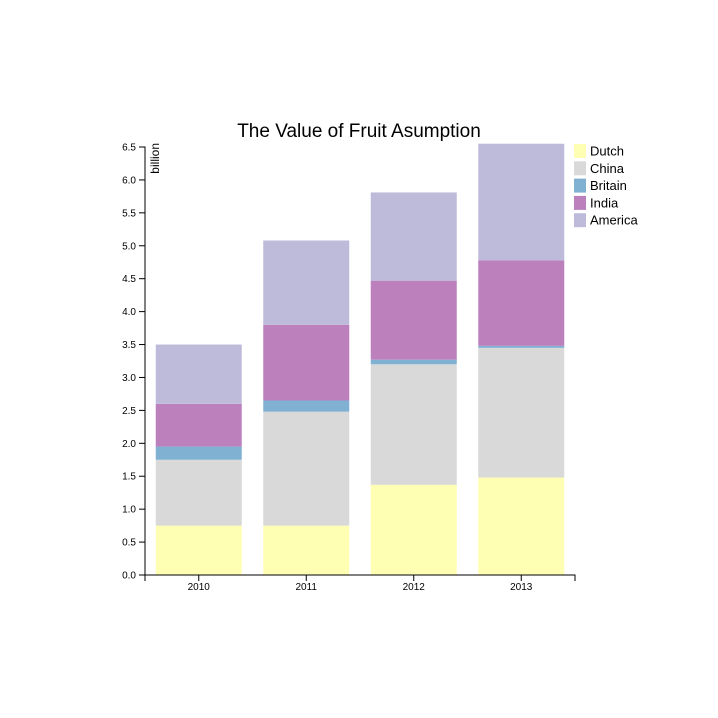 This screenshot has width=718, height=718. Describe the element at coordinates (413, 236) in the screenshot. I see `bar-america-2012` at that location.